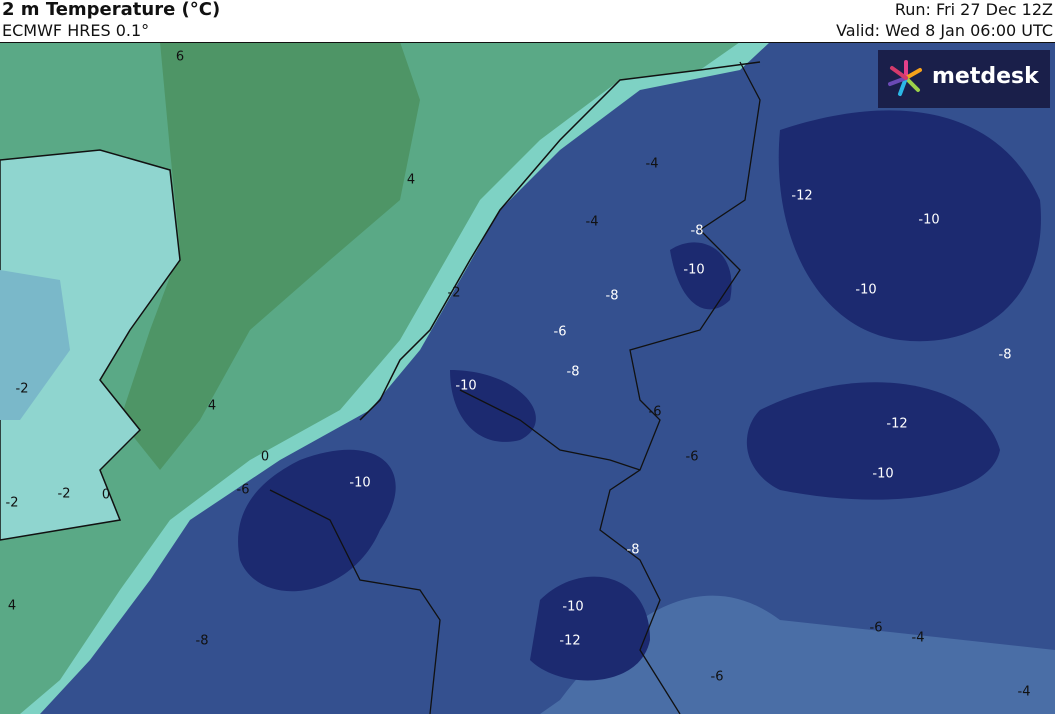 The height and width of the screenshot is (714, 1055). Describe the element at coordinates (90, 345) in the screenshot. I see `uk-coast` at that location.